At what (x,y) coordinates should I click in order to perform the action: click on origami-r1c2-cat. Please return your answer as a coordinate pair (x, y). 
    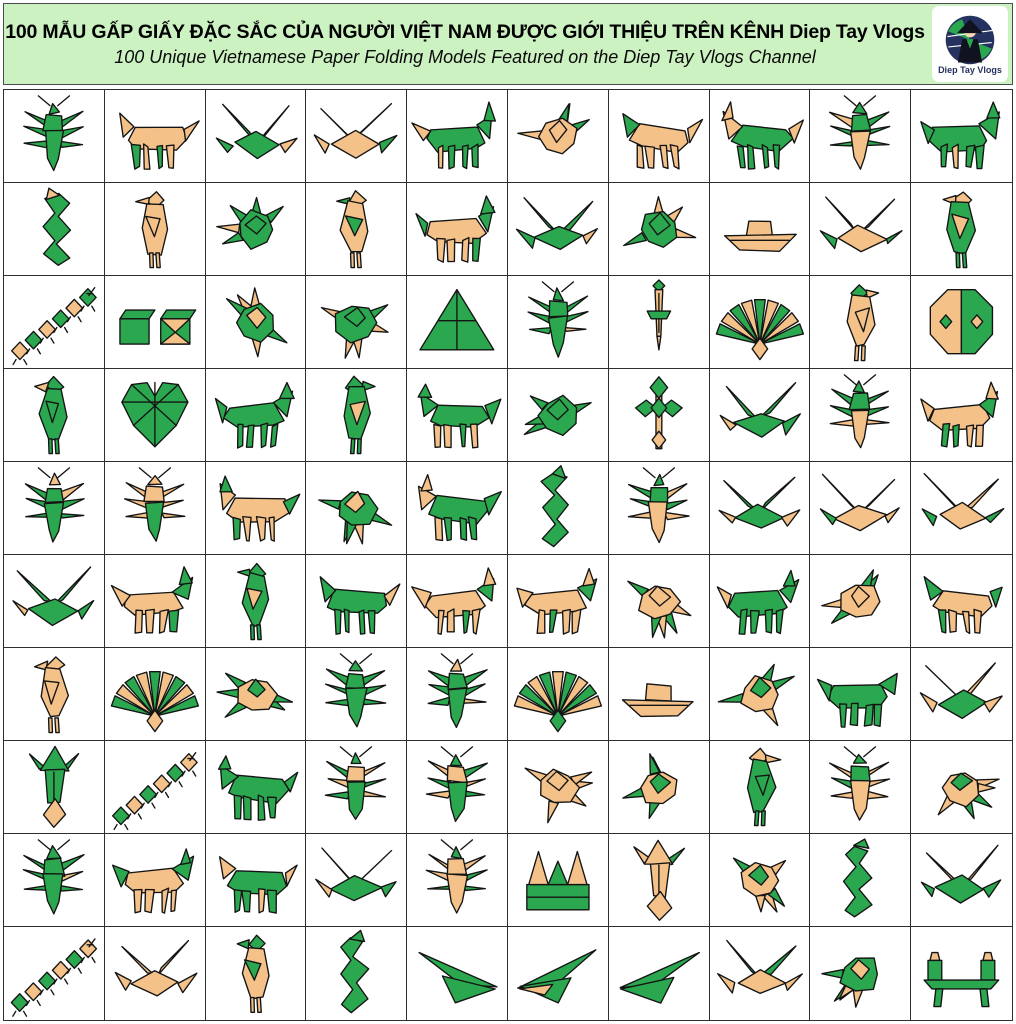
    Looking at the image, I should click on (155, 136).